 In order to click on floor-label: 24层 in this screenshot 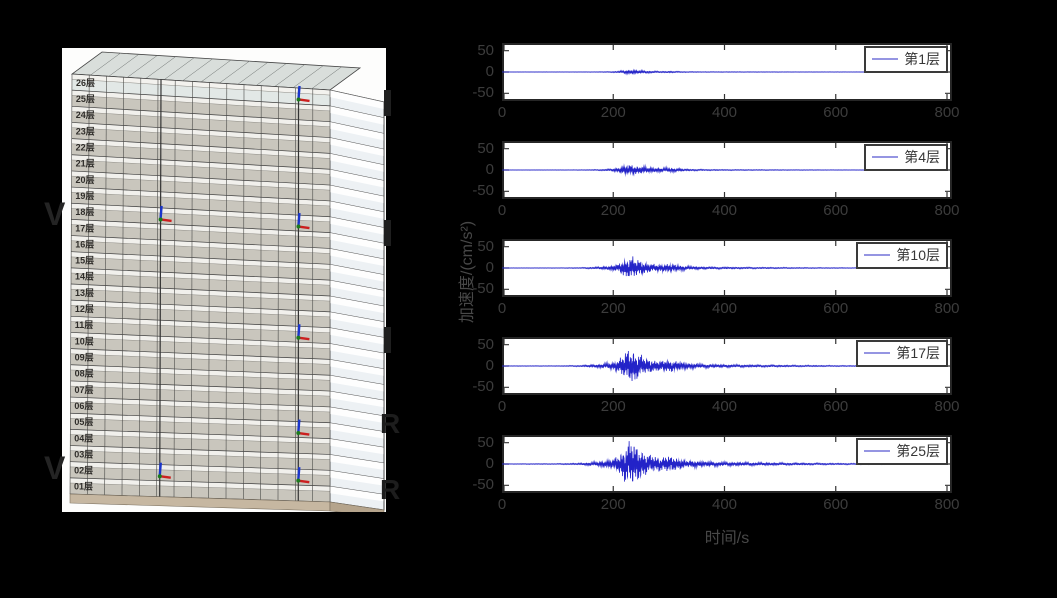, I will do `click(85, 115)`.